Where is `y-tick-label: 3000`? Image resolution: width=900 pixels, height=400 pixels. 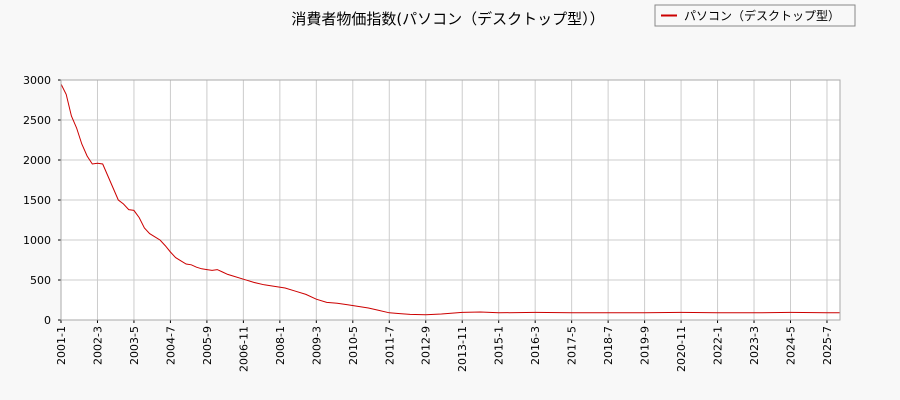 y-tick-label: 3000 is located at coordinates (37, 80).